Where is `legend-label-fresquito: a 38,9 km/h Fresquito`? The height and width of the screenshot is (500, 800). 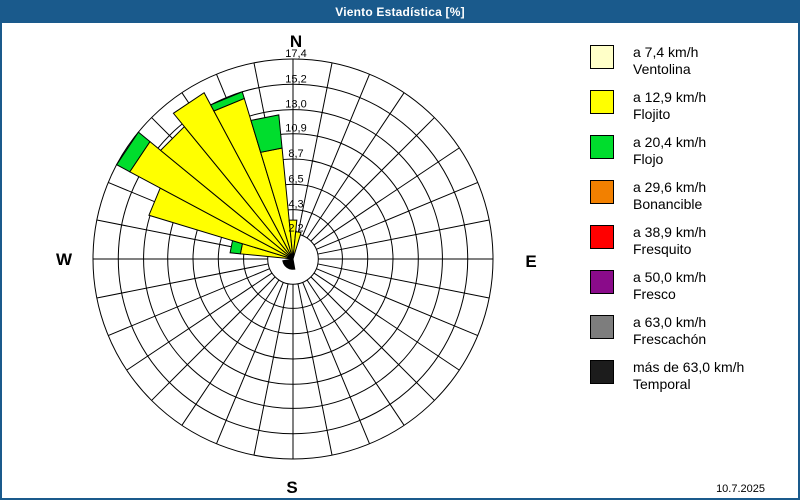 legend-label-fresquito: a 38,9 km/h Fresquito is located at coordinates (669, 241).